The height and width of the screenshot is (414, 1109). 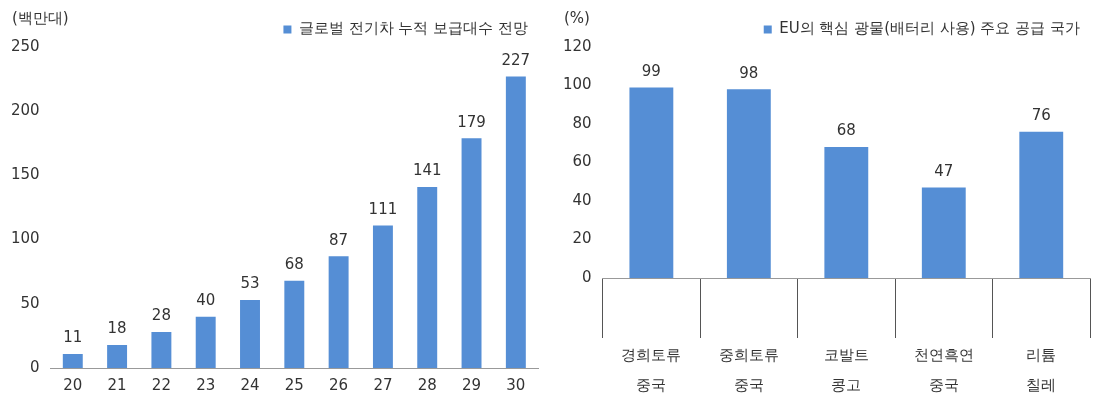 I want to click on legend-label: 글로벌 전기차 누적 보급대수 전망, so click(x=413, y=28).